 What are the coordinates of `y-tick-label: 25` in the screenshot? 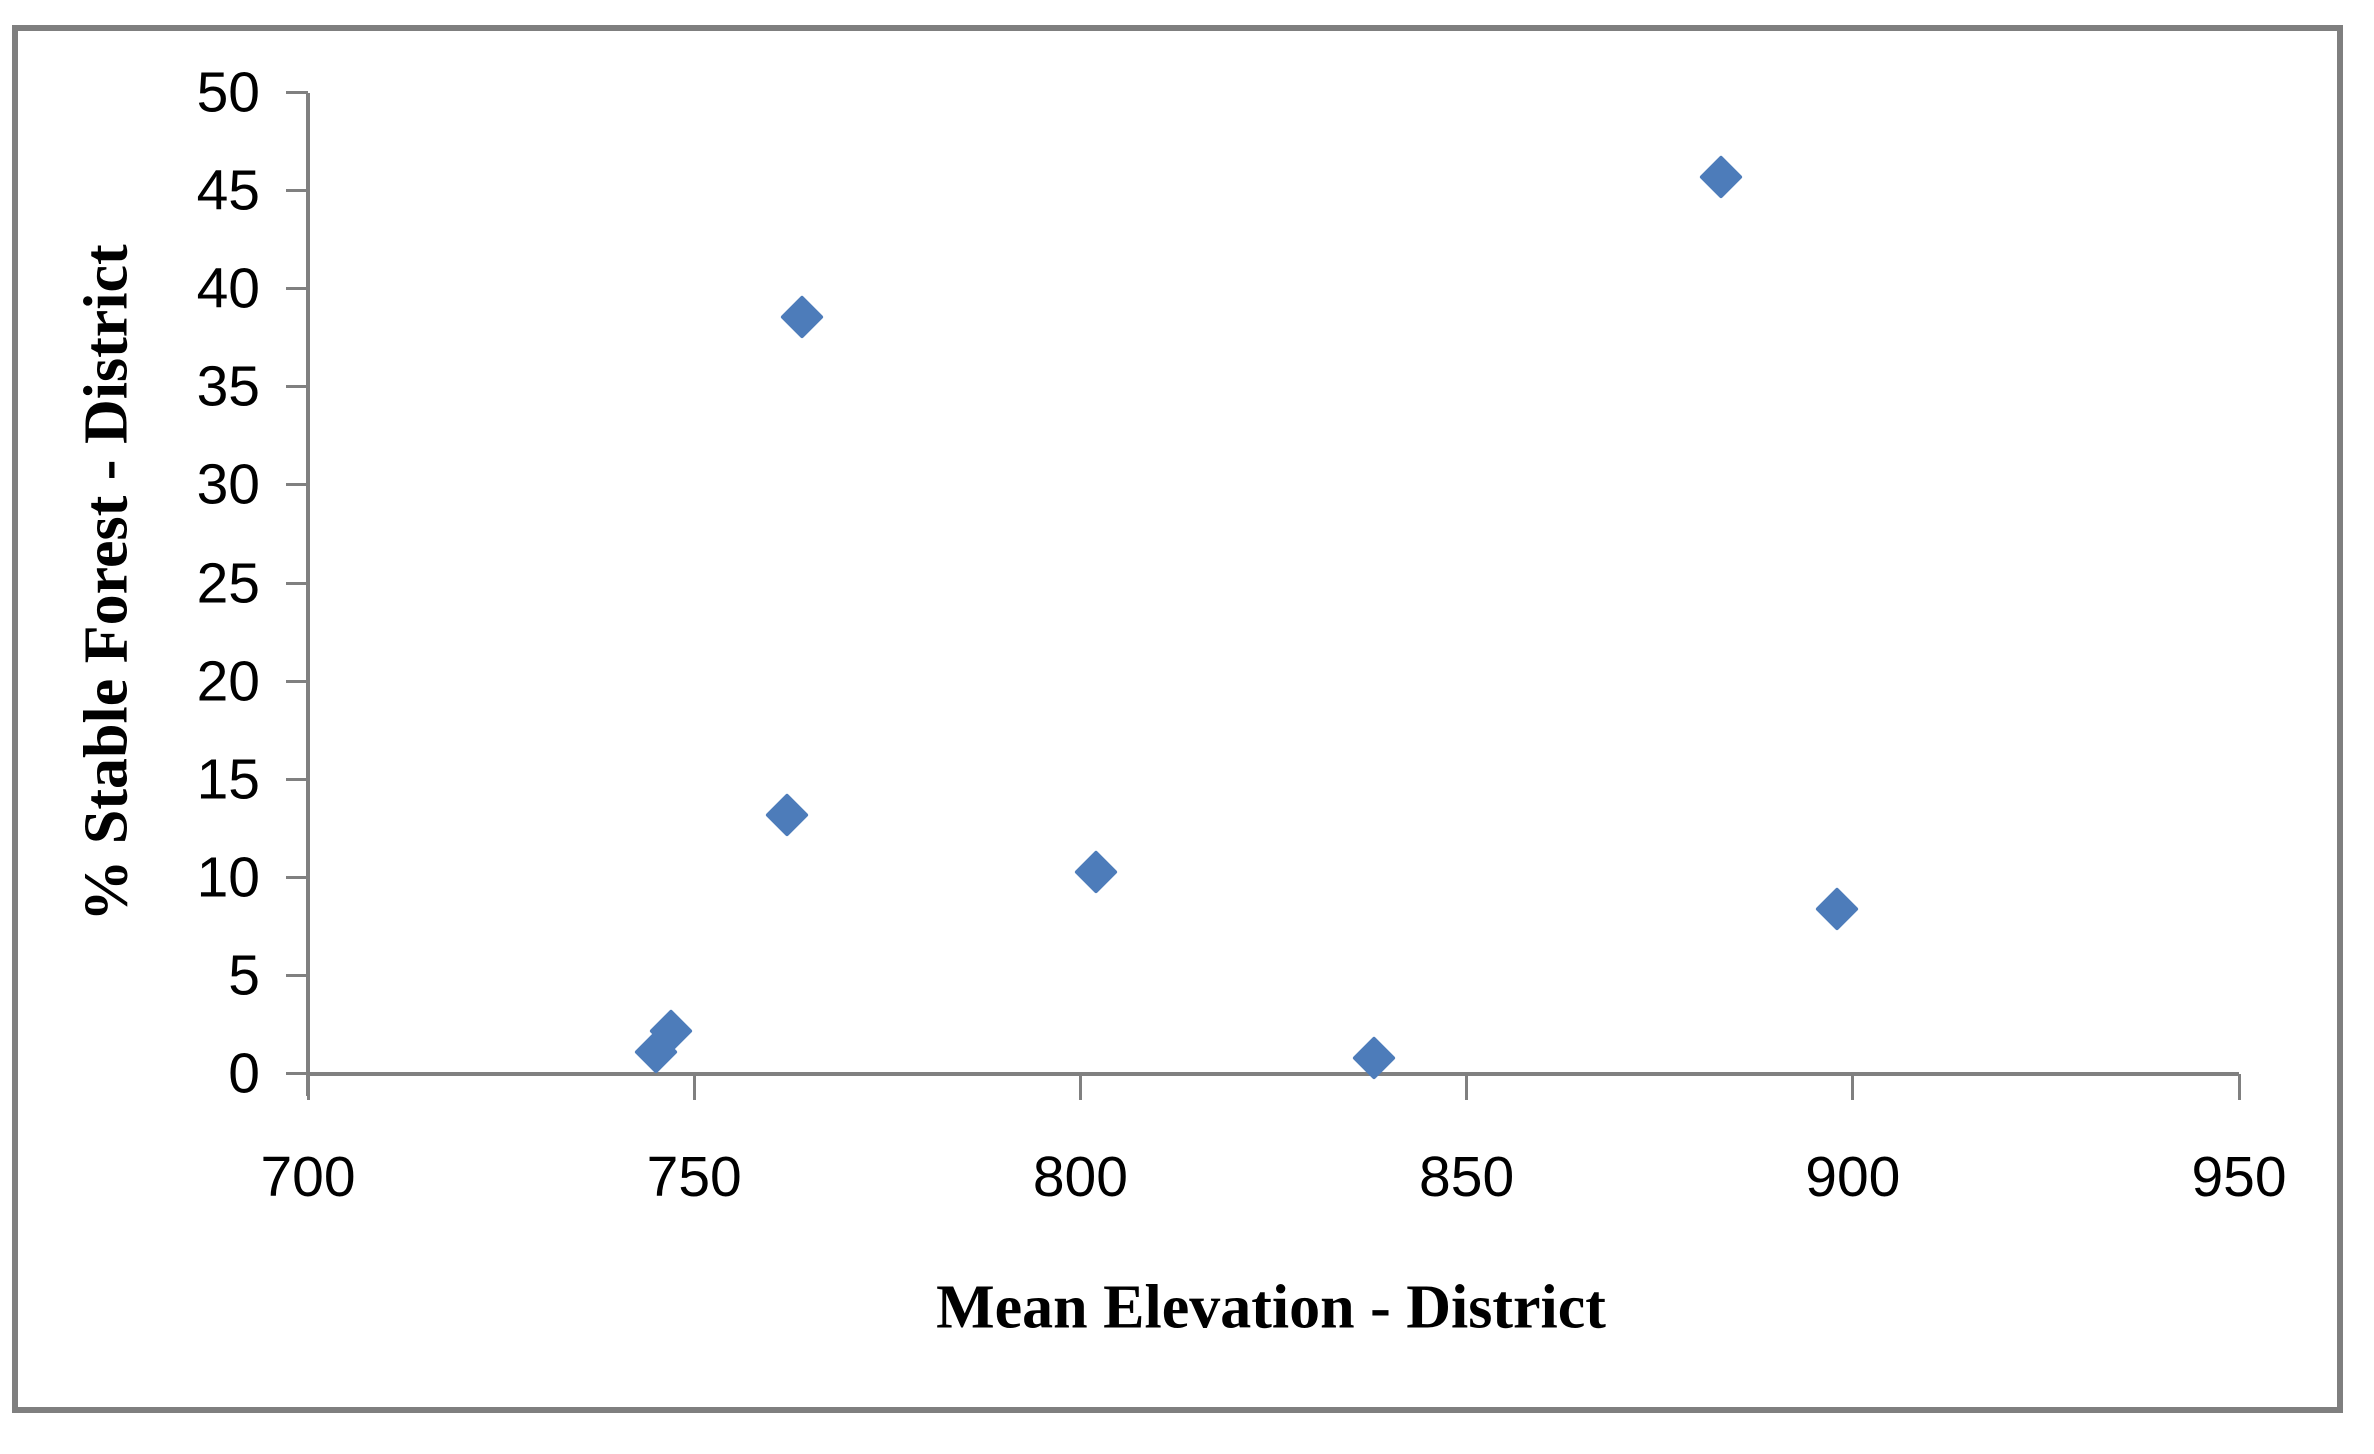 It's located at (228, 583).